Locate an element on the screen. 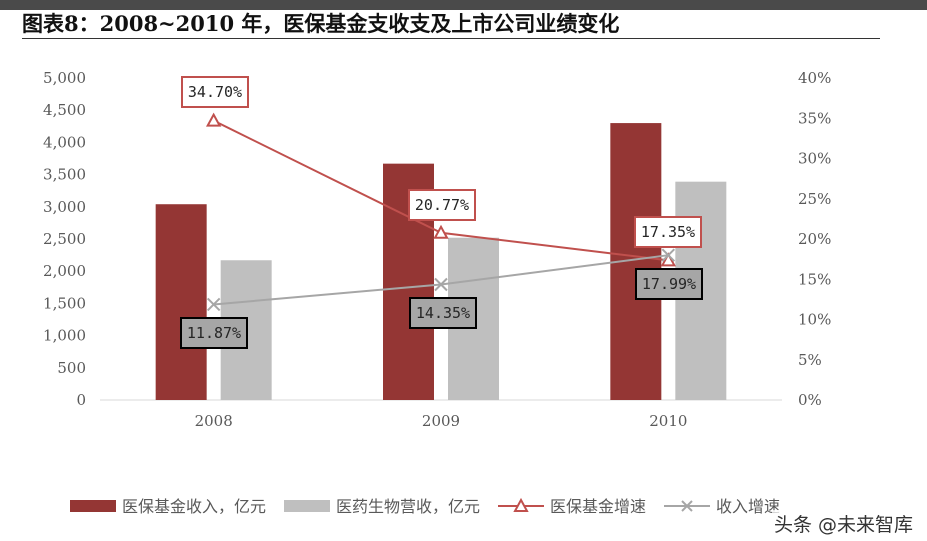  y-left-tick-label: 1,500 is located at coordinates (64, 303).